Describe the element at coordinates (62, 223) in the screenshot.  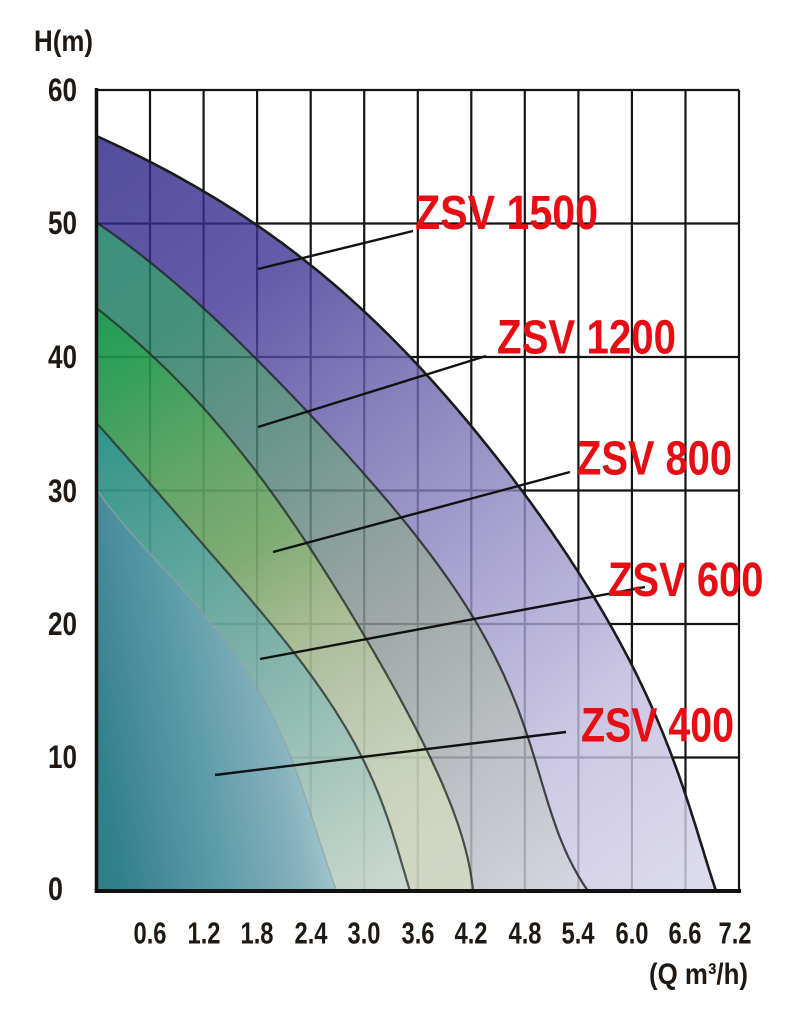
I see `svg-text: 50` at that location.